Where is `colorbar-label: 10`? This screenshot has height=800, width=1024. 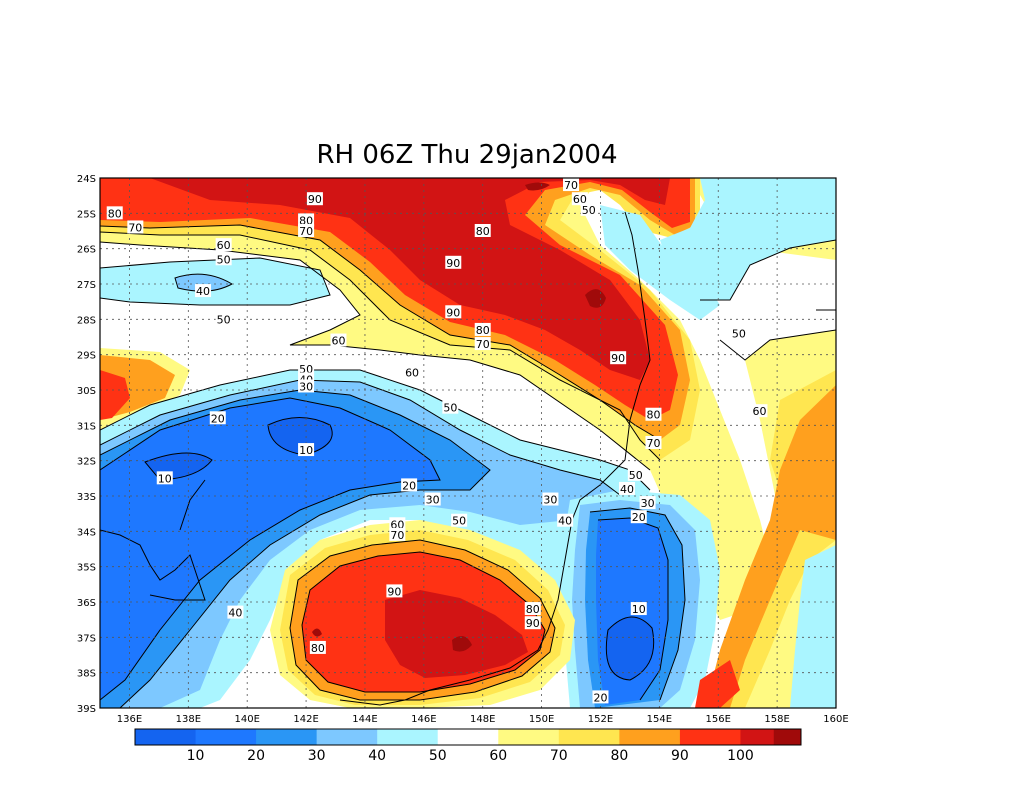 colorbar-label: 10 is located at coordinates (196, 756).